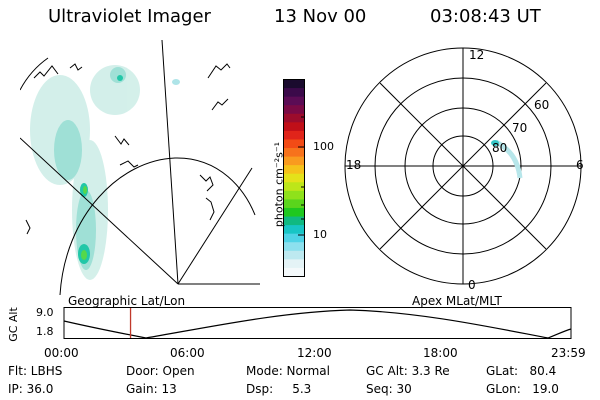 This screenshot has width=600, height=400. What do you see at coordinates (323, 146) in the screenshot?
I see `colorbar-tick-100: 100` at bounding box center [323, 146].